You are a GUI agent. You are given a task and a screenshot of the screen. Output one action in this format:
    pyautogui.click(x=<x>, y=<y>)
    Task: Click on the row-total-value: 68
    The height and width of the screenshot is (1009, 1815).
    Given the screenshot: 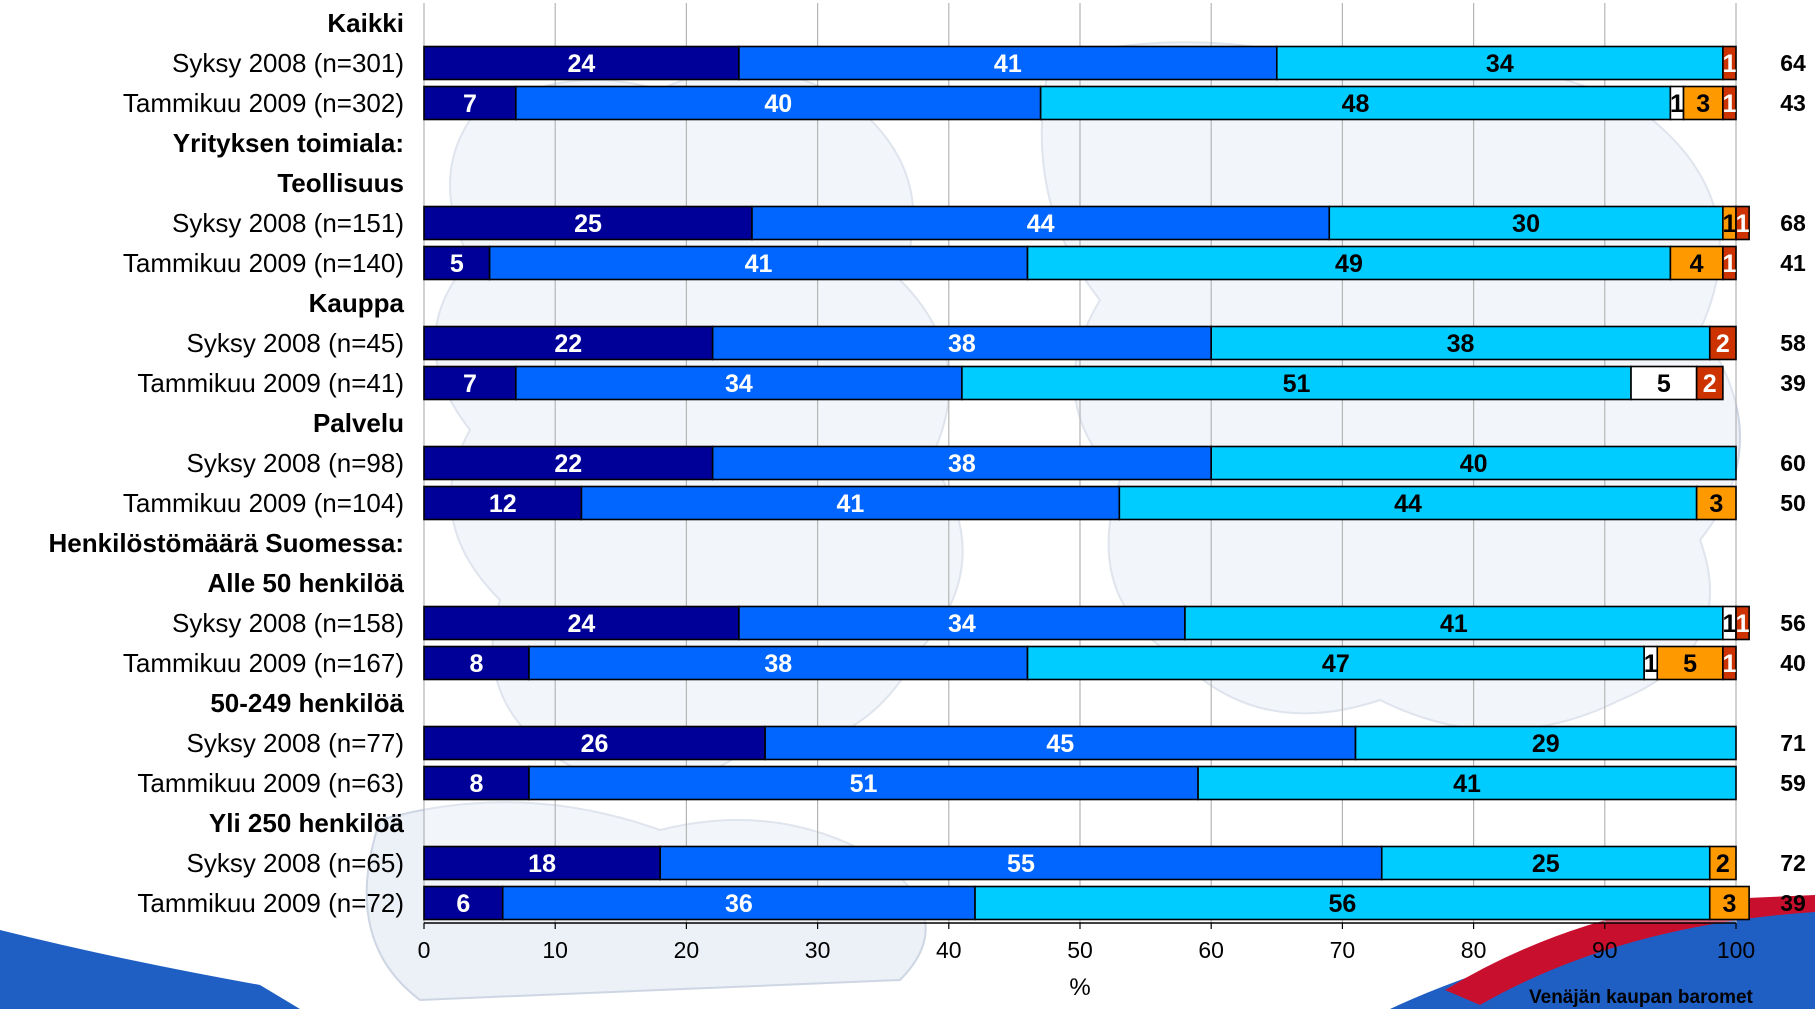 What is the action you would take?
    pyautogui.click(x=1793, y=223)
    